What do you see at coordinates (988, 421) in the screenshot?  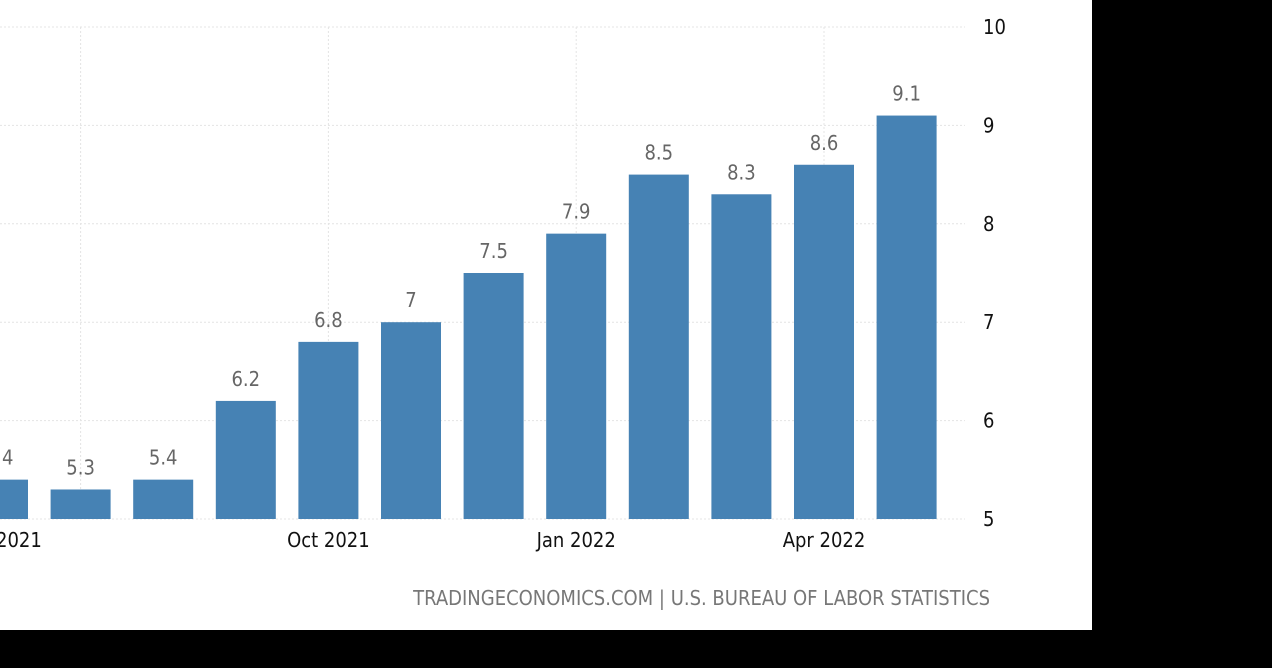 I see `y-tick-label: 6` at bounding box center [988, 421].